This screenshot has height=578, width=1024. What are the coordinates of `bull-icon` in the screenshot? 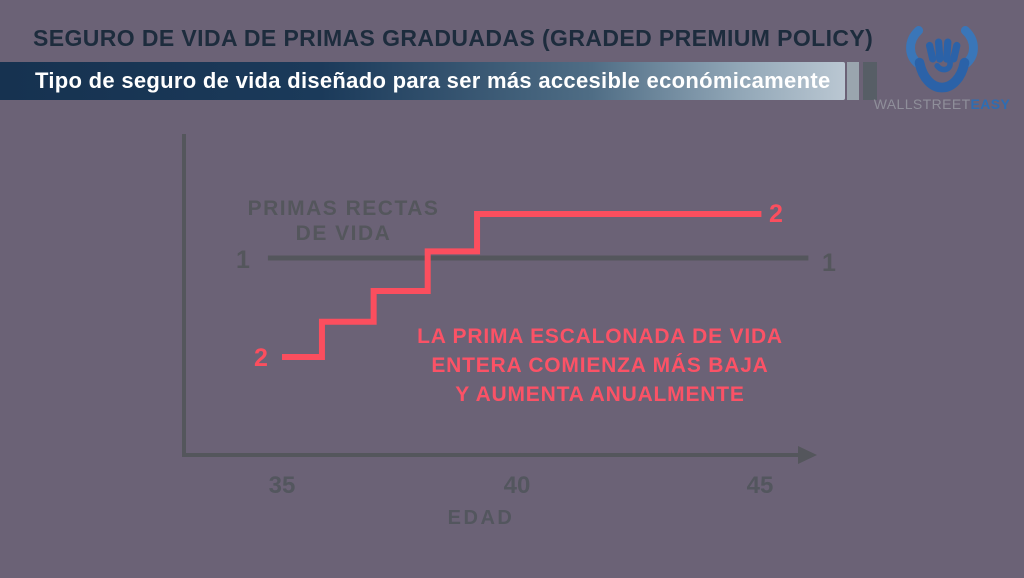 It's located at (942, 59).